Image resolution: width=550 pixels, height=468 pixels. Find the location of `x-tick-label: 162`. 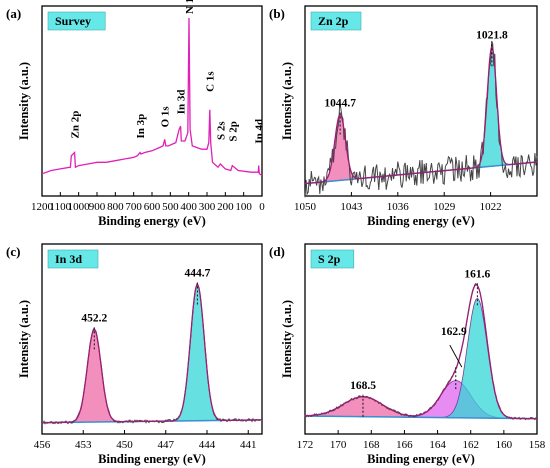

x-tick-label: 162 is located at coordinates (470, 445).